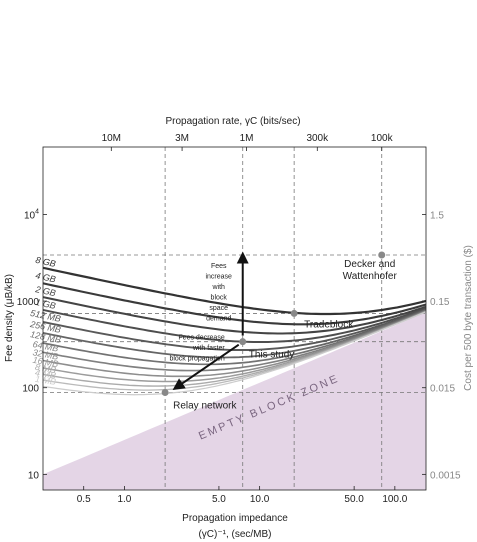 This screenshot has height=542, width=477. I want to click on y-tick-label: 1000, so click(28, 302).